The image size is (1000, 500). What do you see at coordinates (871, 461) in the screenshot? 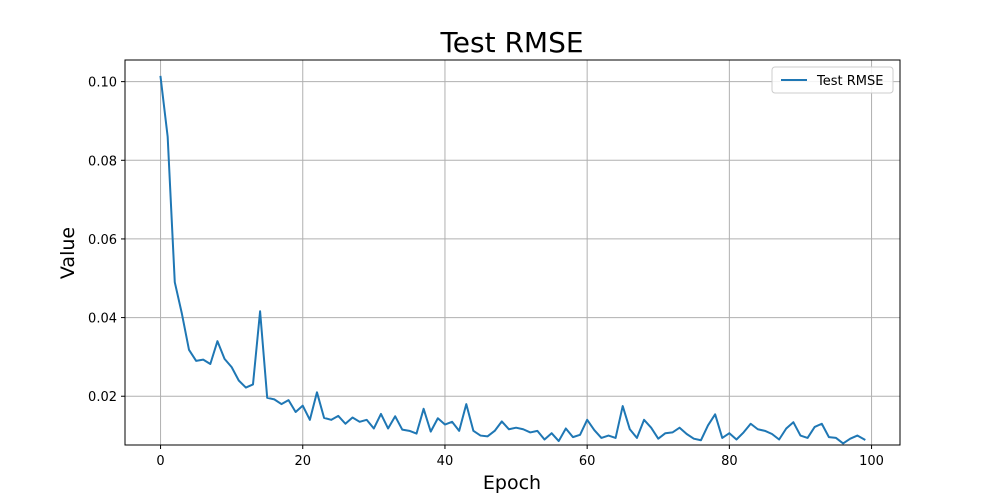
I see `x-tick-label: 100` at bounding box center [871, 461].